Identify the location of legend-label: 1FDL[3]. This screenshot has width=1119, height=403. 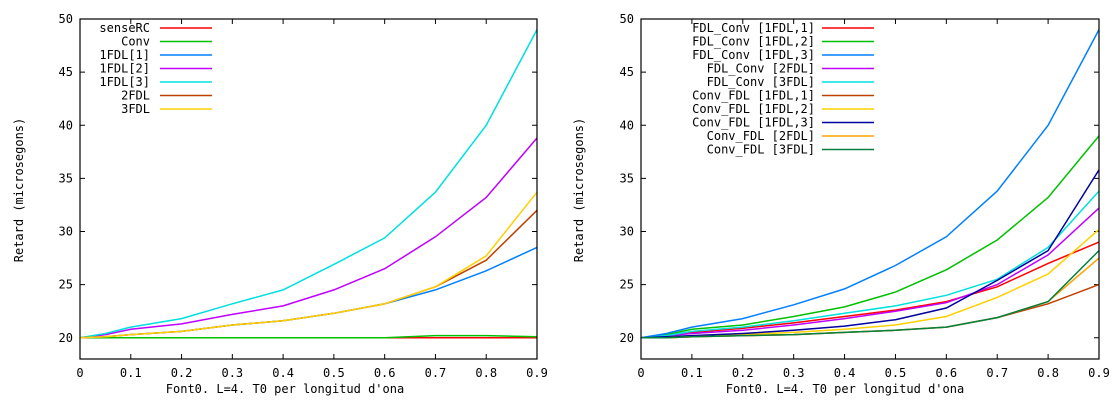
(124, 82).